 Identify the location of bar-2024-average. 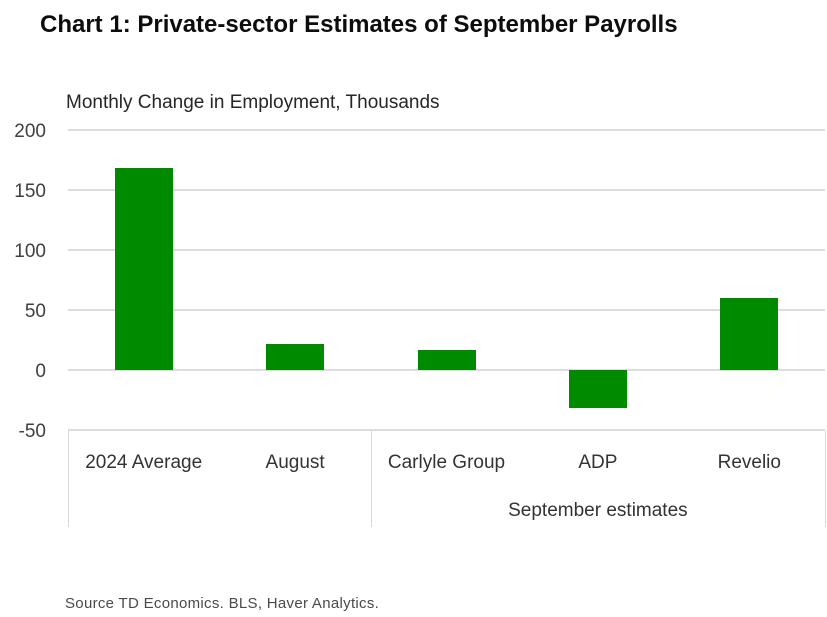
(143, 269).